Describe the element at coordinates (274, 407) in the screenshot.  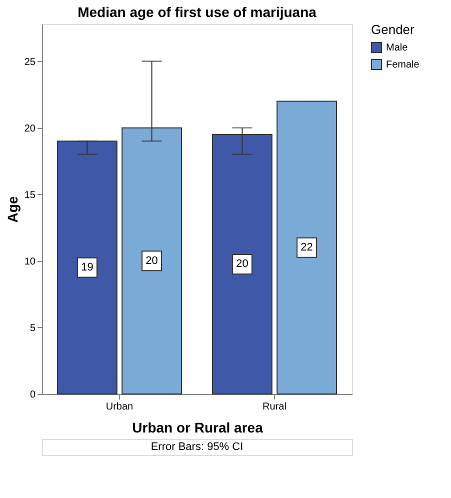
I see `x-tick-label: Rural` at that location.